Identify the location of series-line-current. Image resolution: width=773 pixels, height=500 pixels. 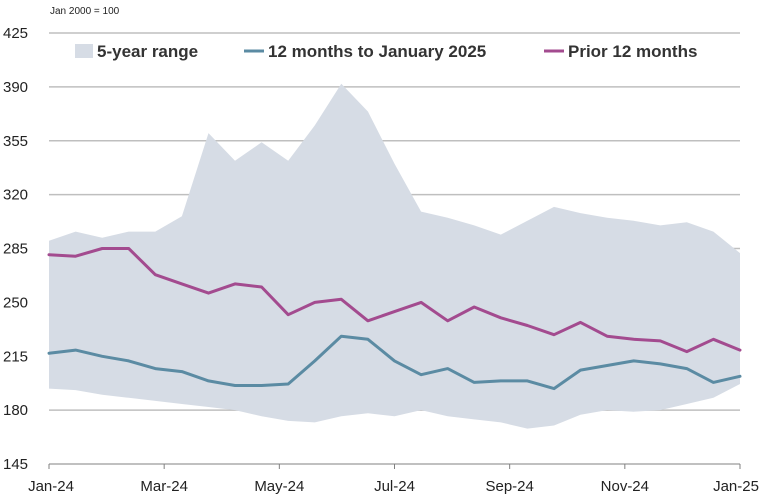
(394, 362).